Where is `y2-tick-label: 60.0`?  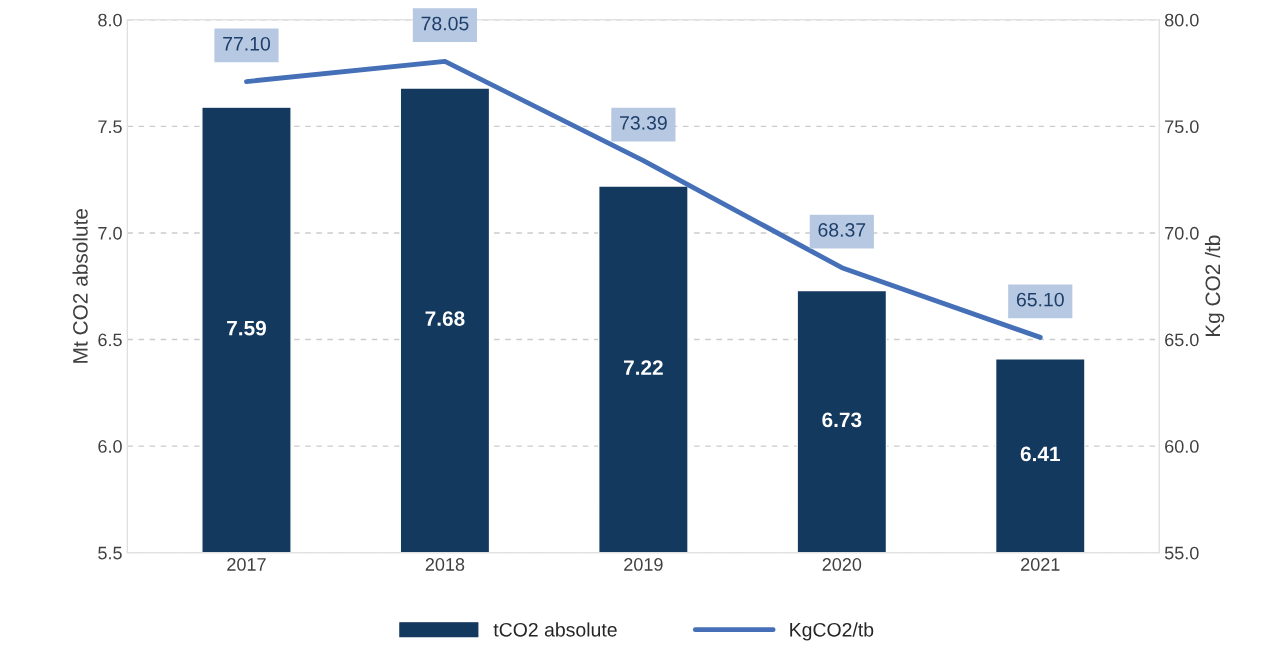 y2-tick-label: 60.0 is located at coordinates (1182, 446).